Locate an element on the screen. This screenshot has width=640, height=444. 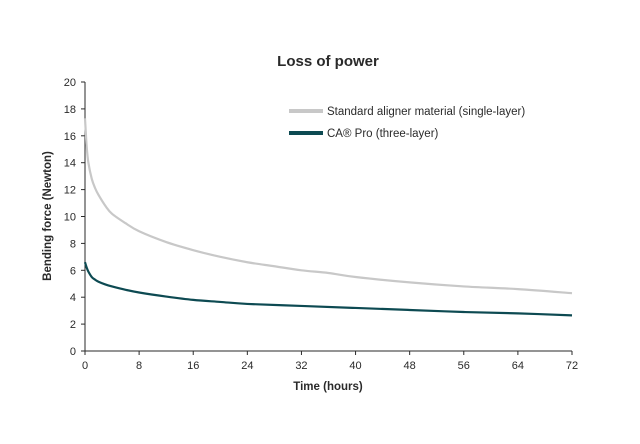
x-tick-label: 56 is located at coordinates (464, 366).